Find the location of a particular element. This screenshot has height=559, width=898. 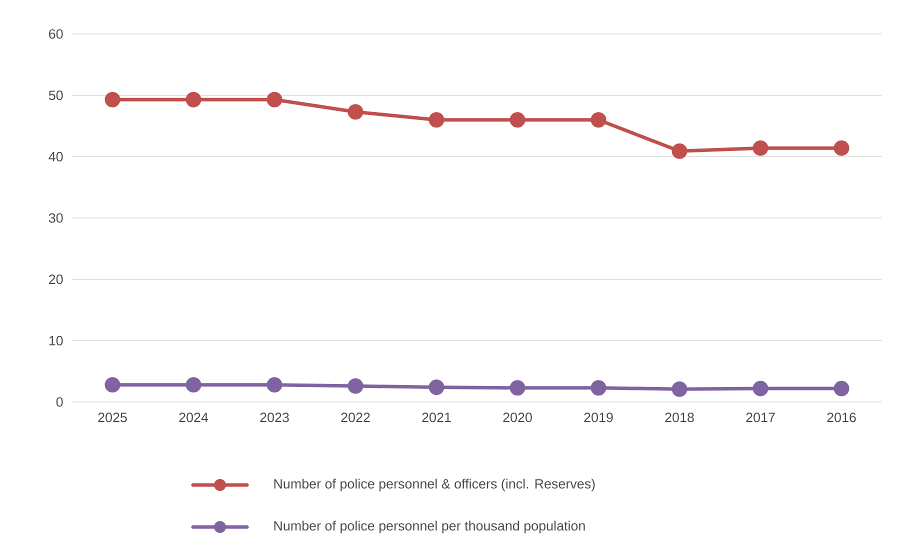

y-tick-label: 10 is located at coordinates (56, 341).